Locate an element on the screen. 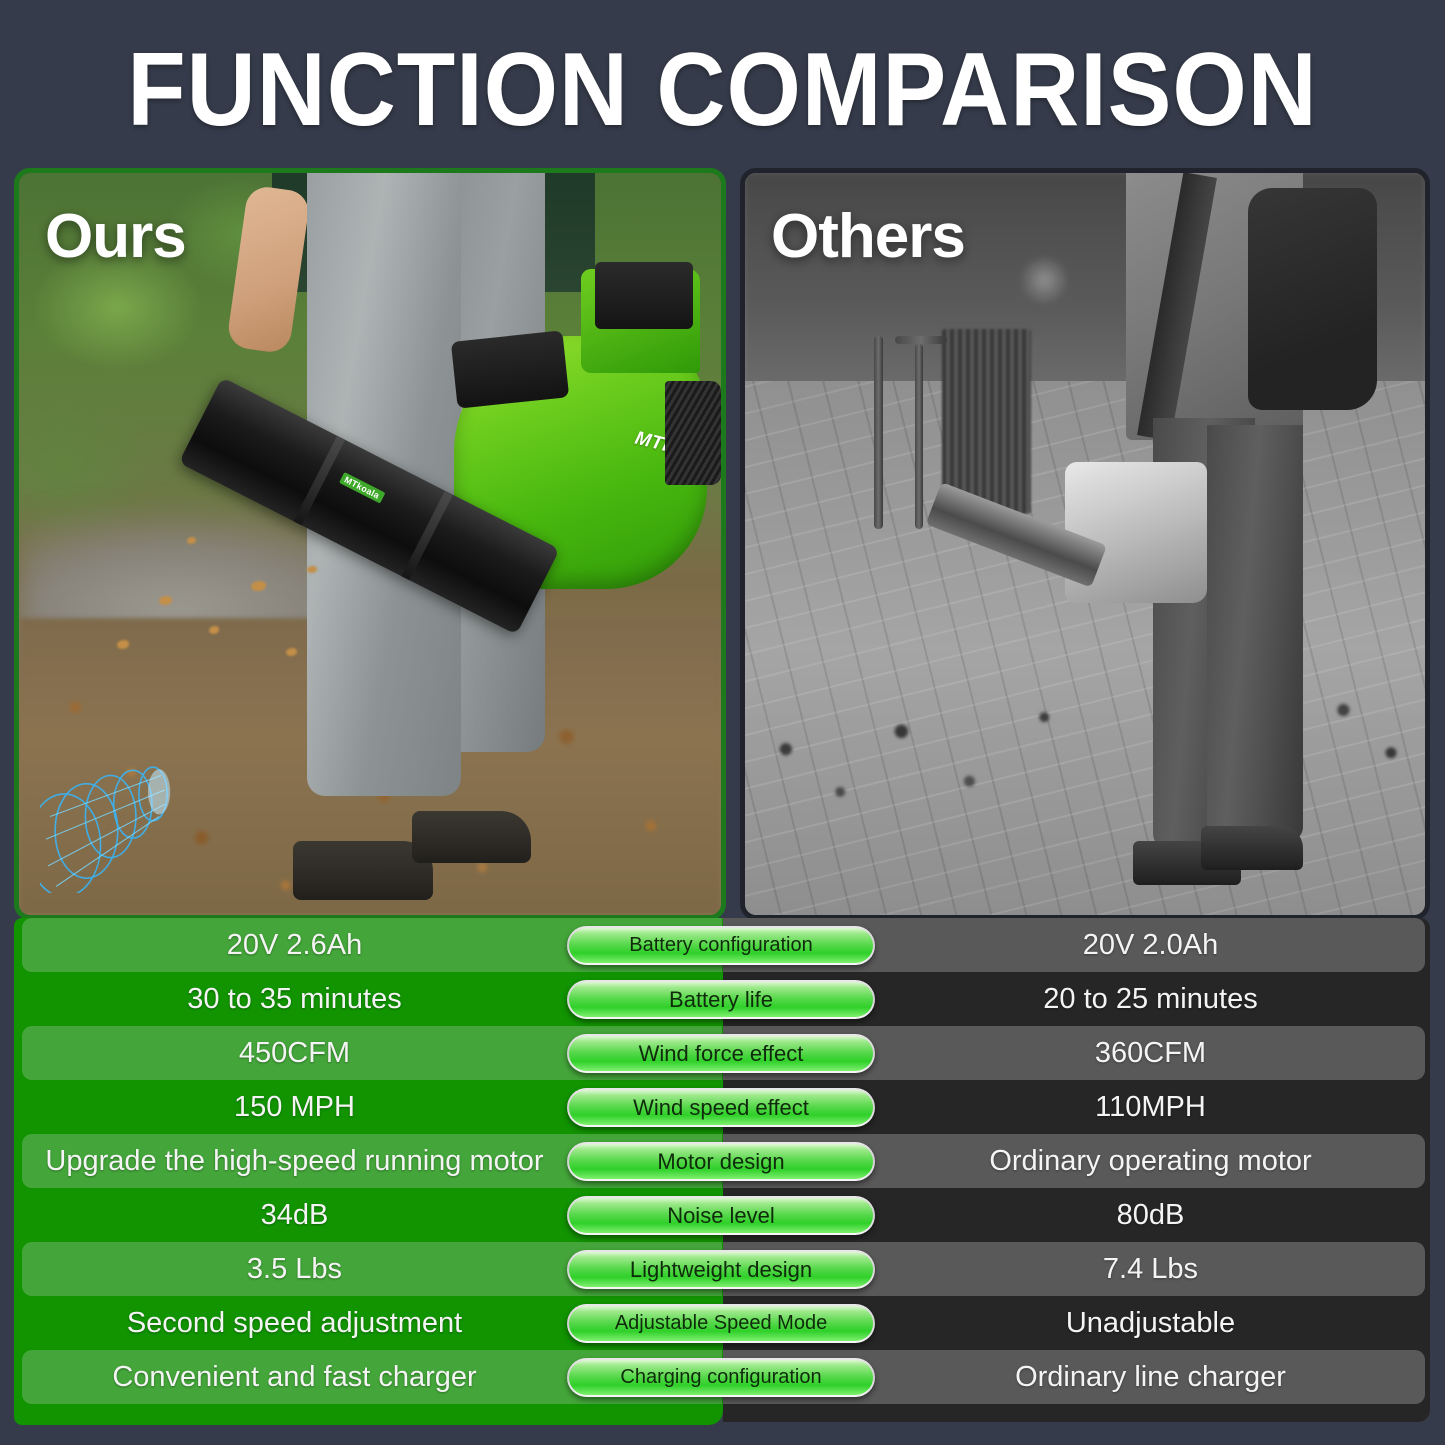 The width and height of the screenshot is (1445, 1445). cell-others-value: 20V 2.0Ah is located at coordinates (1150, 944).